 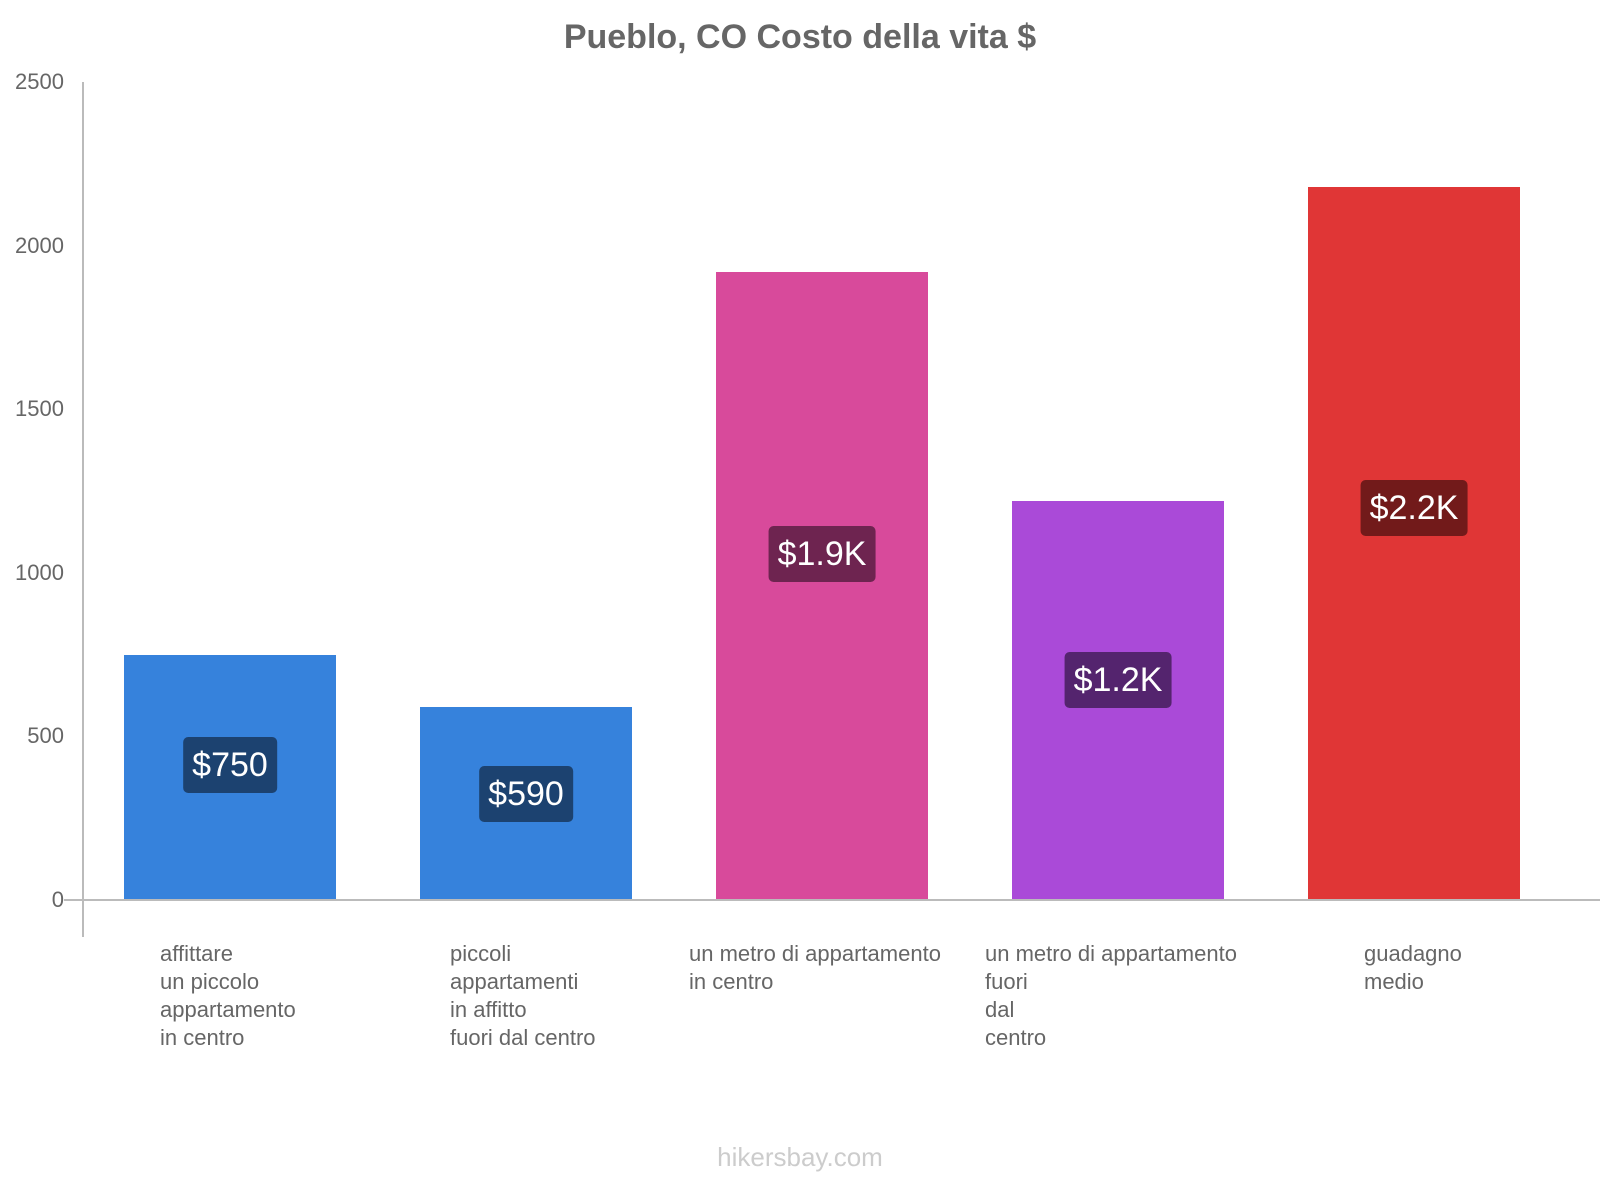 What do you see at coordinates (1118, 680) in the screenshot?
I see `value-label-sqm-outside: $1.2K` at bounding box center [1118, 680].